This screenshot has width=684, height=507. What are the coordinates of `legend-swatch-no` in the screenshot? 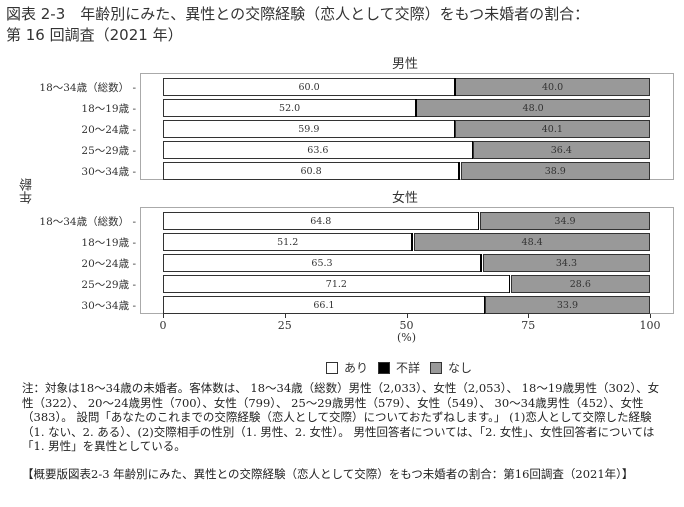 It's located at (436, 367).